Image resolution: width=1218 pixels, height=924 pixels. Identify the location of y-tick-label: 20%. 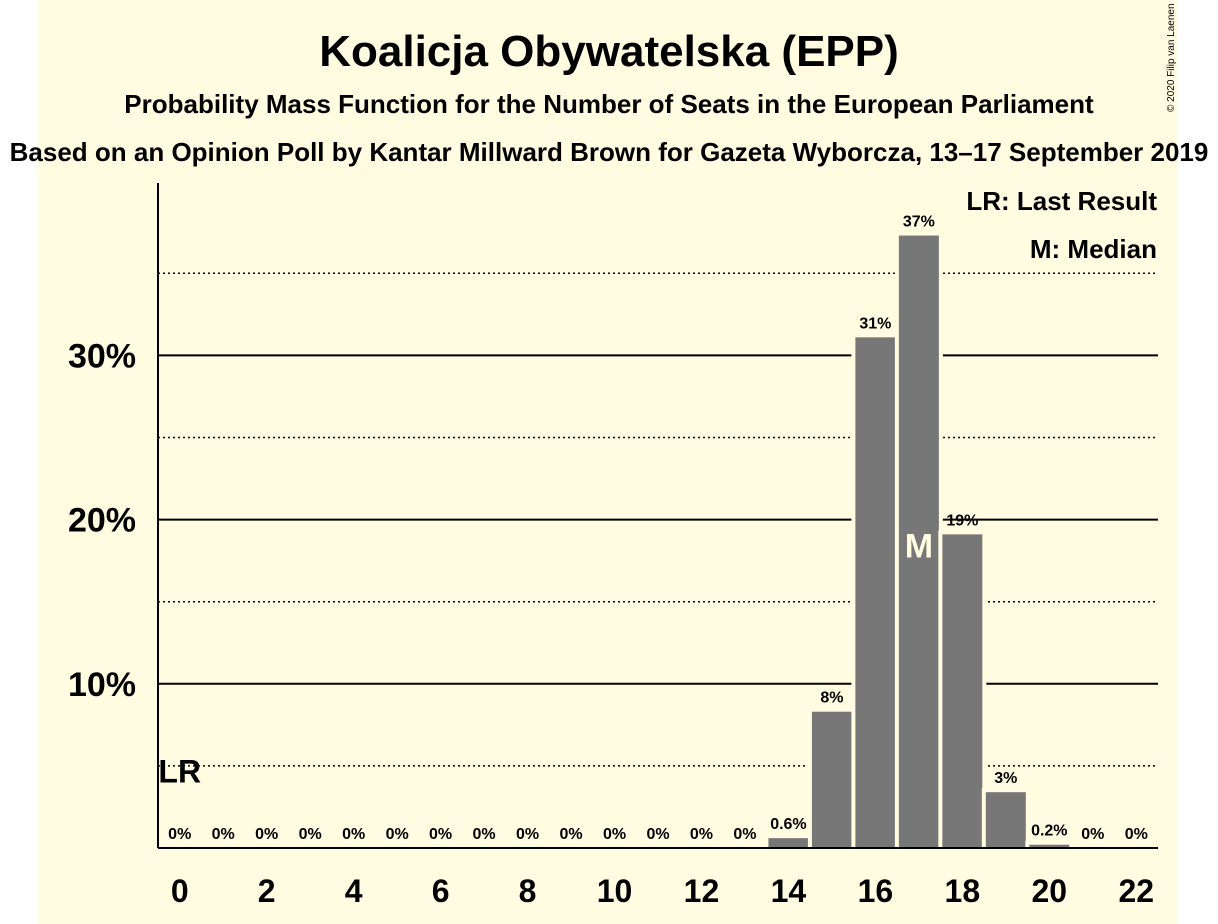
(102, 521).